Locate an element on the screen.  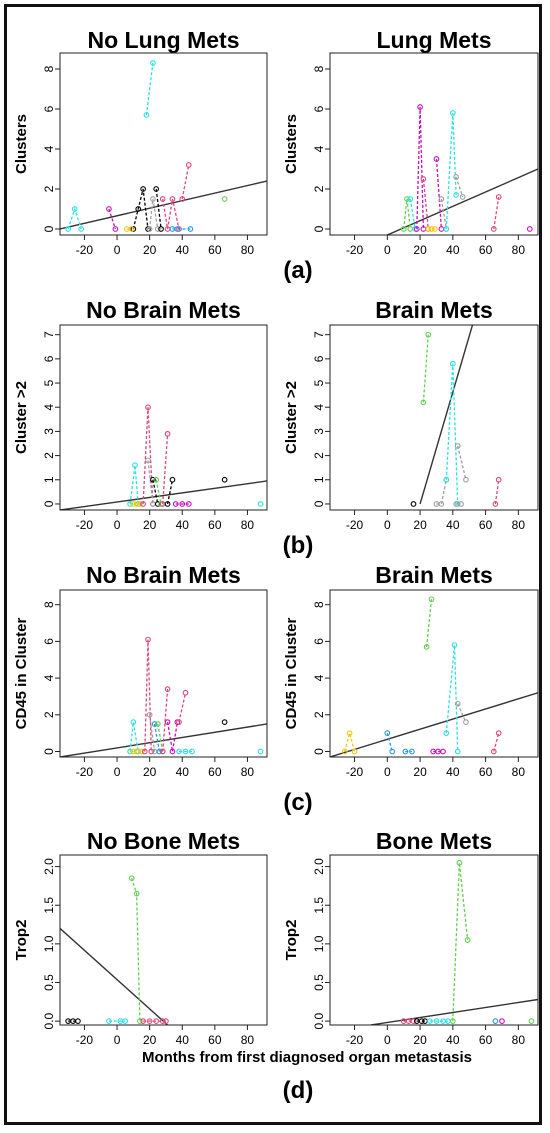
y-tick-label: 8 is located at coordinates (49, 604).